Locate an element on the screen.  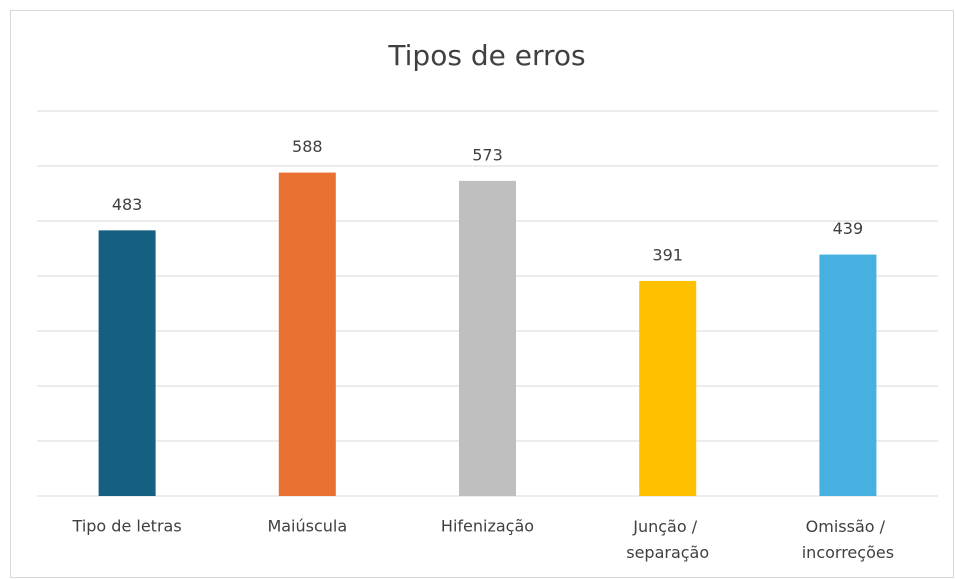
x-tick-label: Tipo de letras is located at coordinates (127, 526).